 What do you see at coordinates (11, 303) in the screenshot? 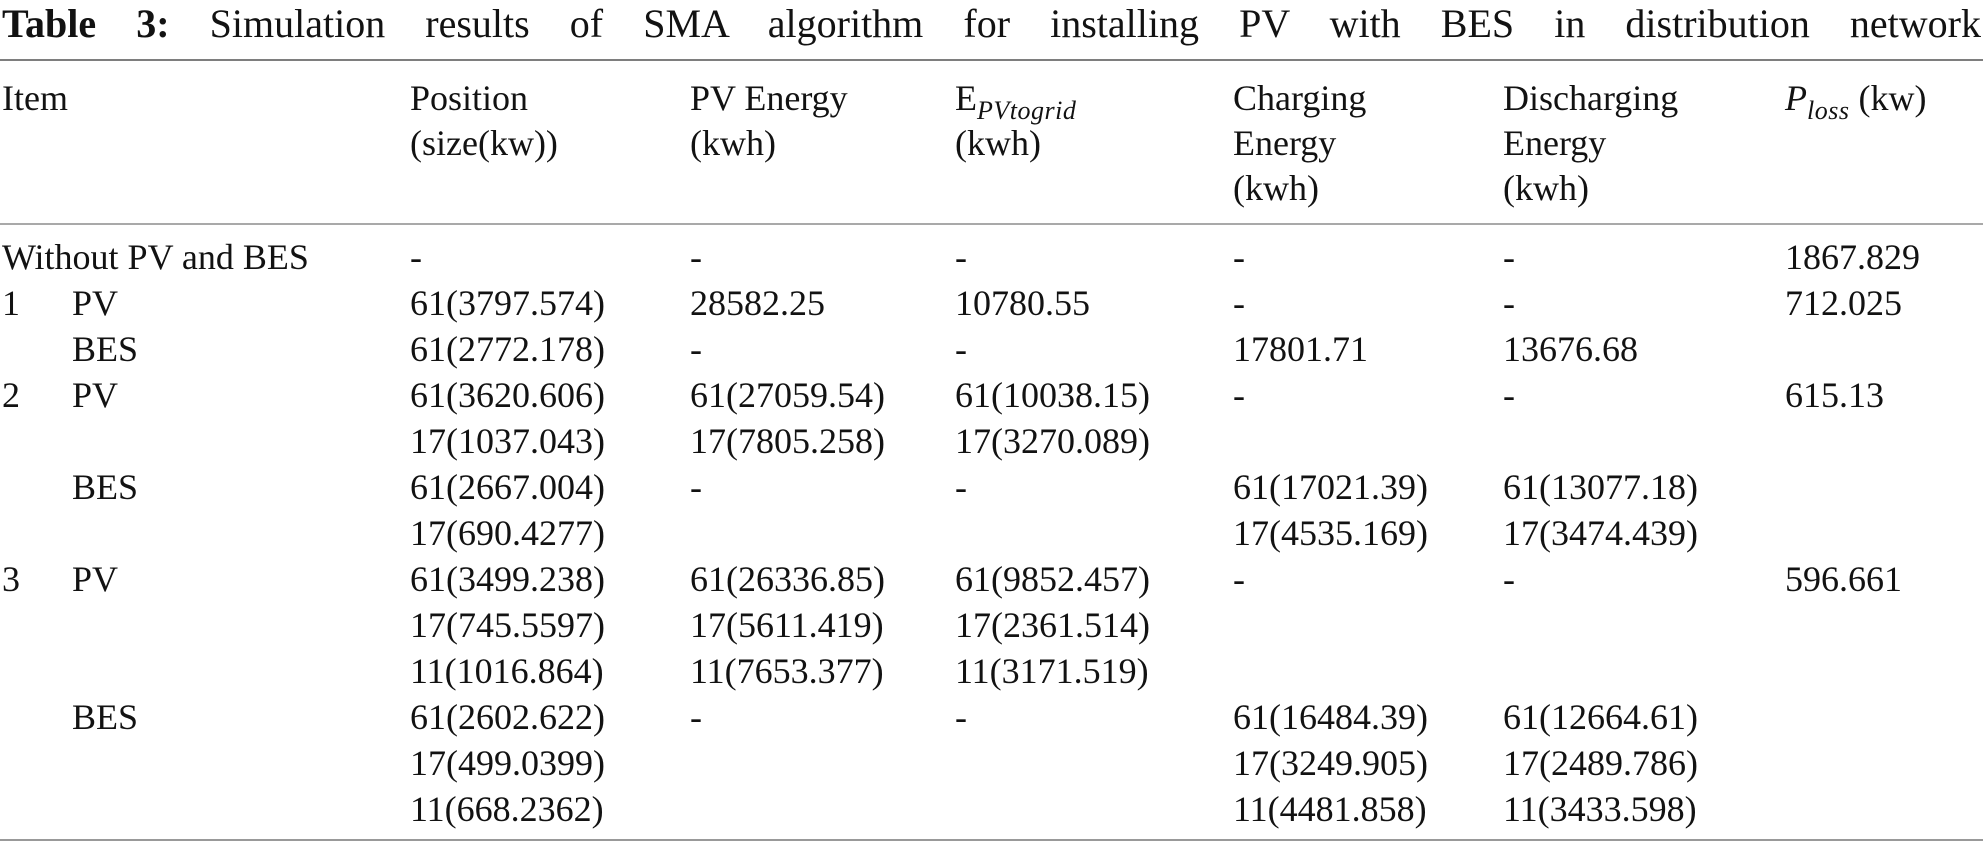
I see `item-number: 1` at bounding box center [11, 303].